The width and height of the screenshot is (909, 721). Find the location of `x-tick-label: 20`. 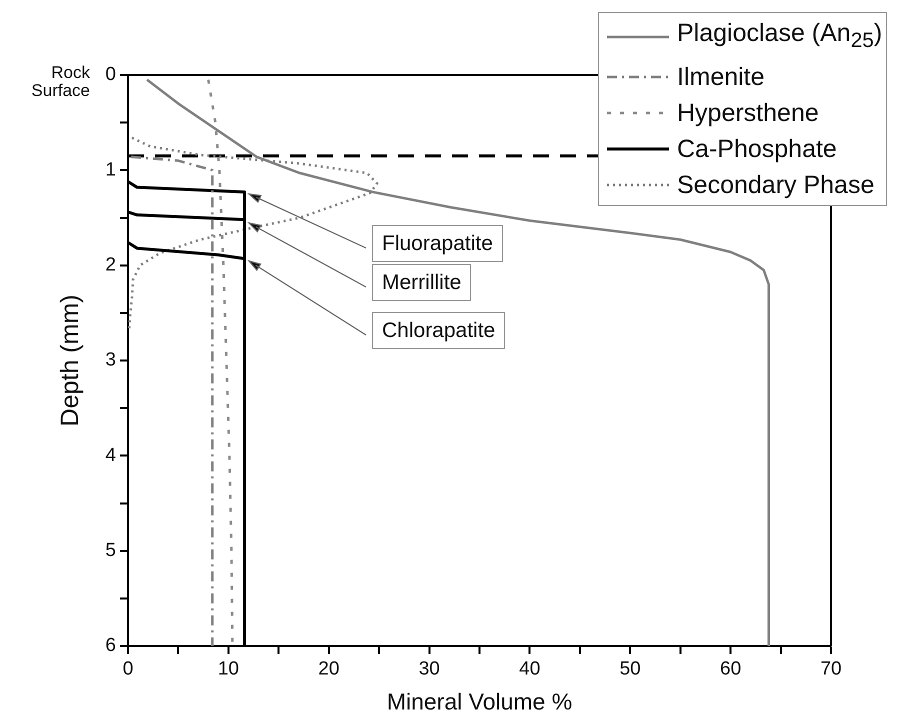

x-tick-label: 20 is located at coordinates (329, 669).